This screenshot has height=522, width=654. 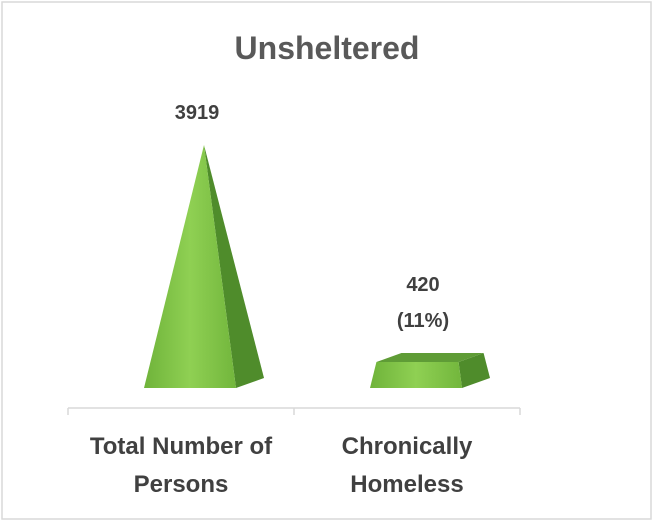 I want to click on data-label: 420 (11%), so click(x=423, y=303).